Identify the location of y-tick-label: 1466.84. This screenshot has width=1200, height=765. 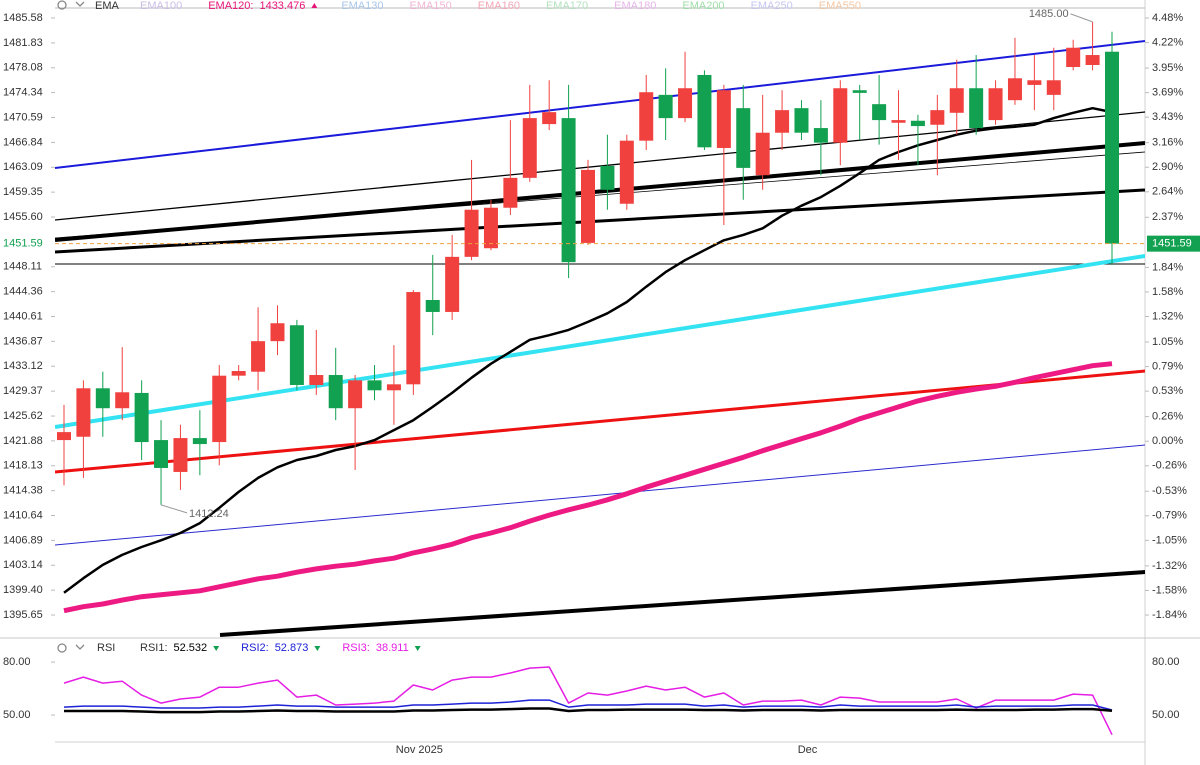
(23, 142).